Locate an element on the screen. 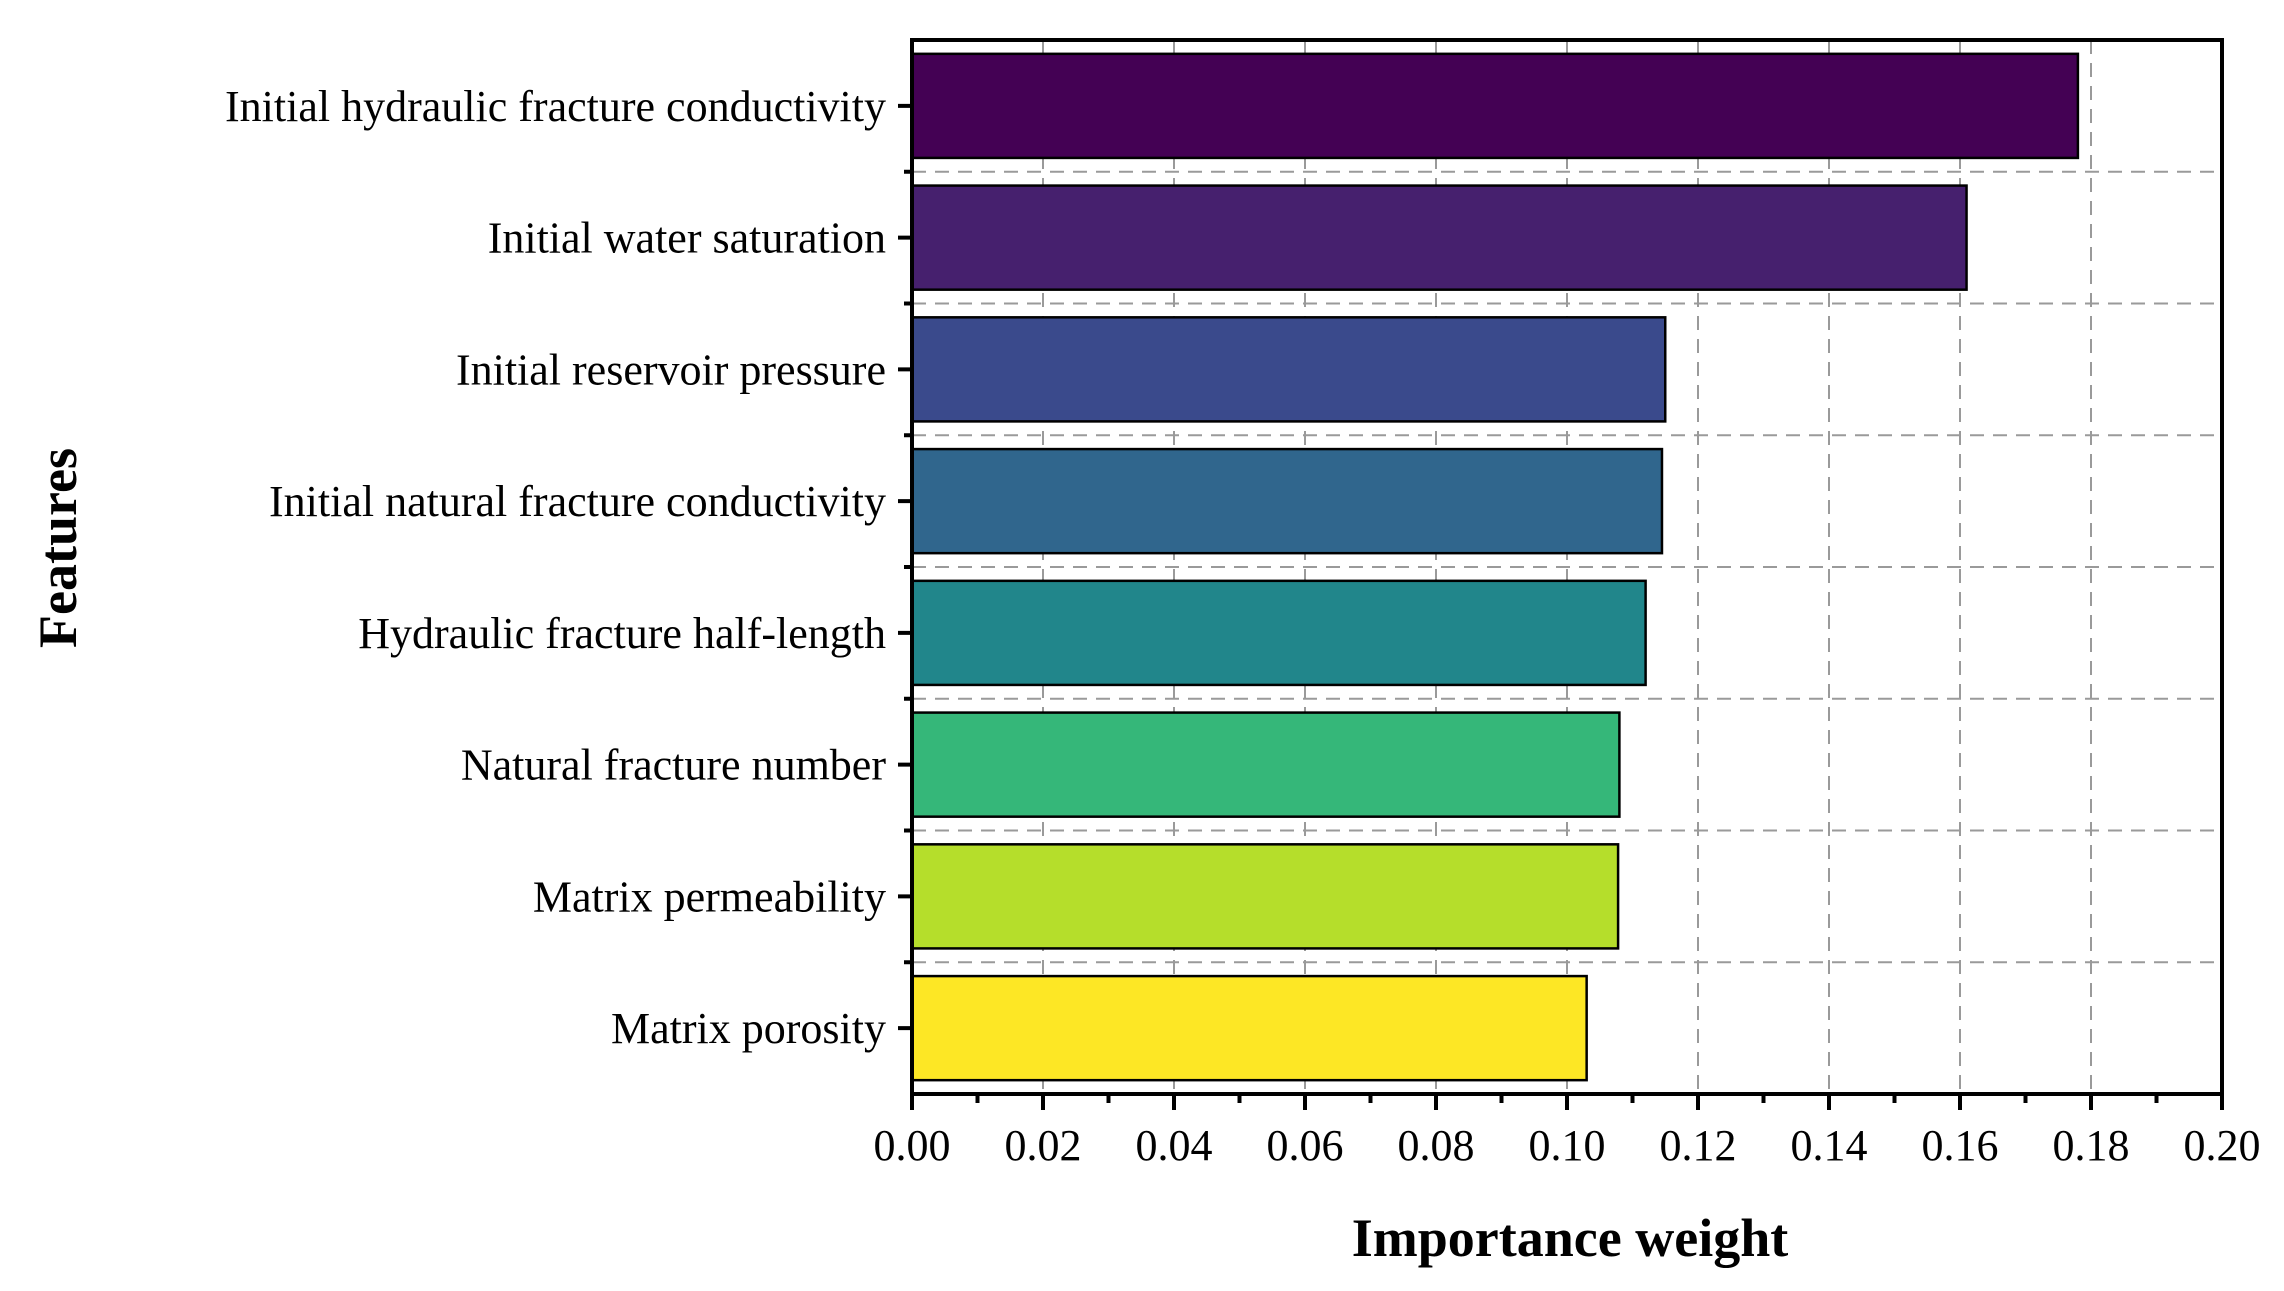 The width and height of the screenshot is (2284, 1291). bar-initial-natural-fracture-conductivity is located at coordinates (1287, 501).